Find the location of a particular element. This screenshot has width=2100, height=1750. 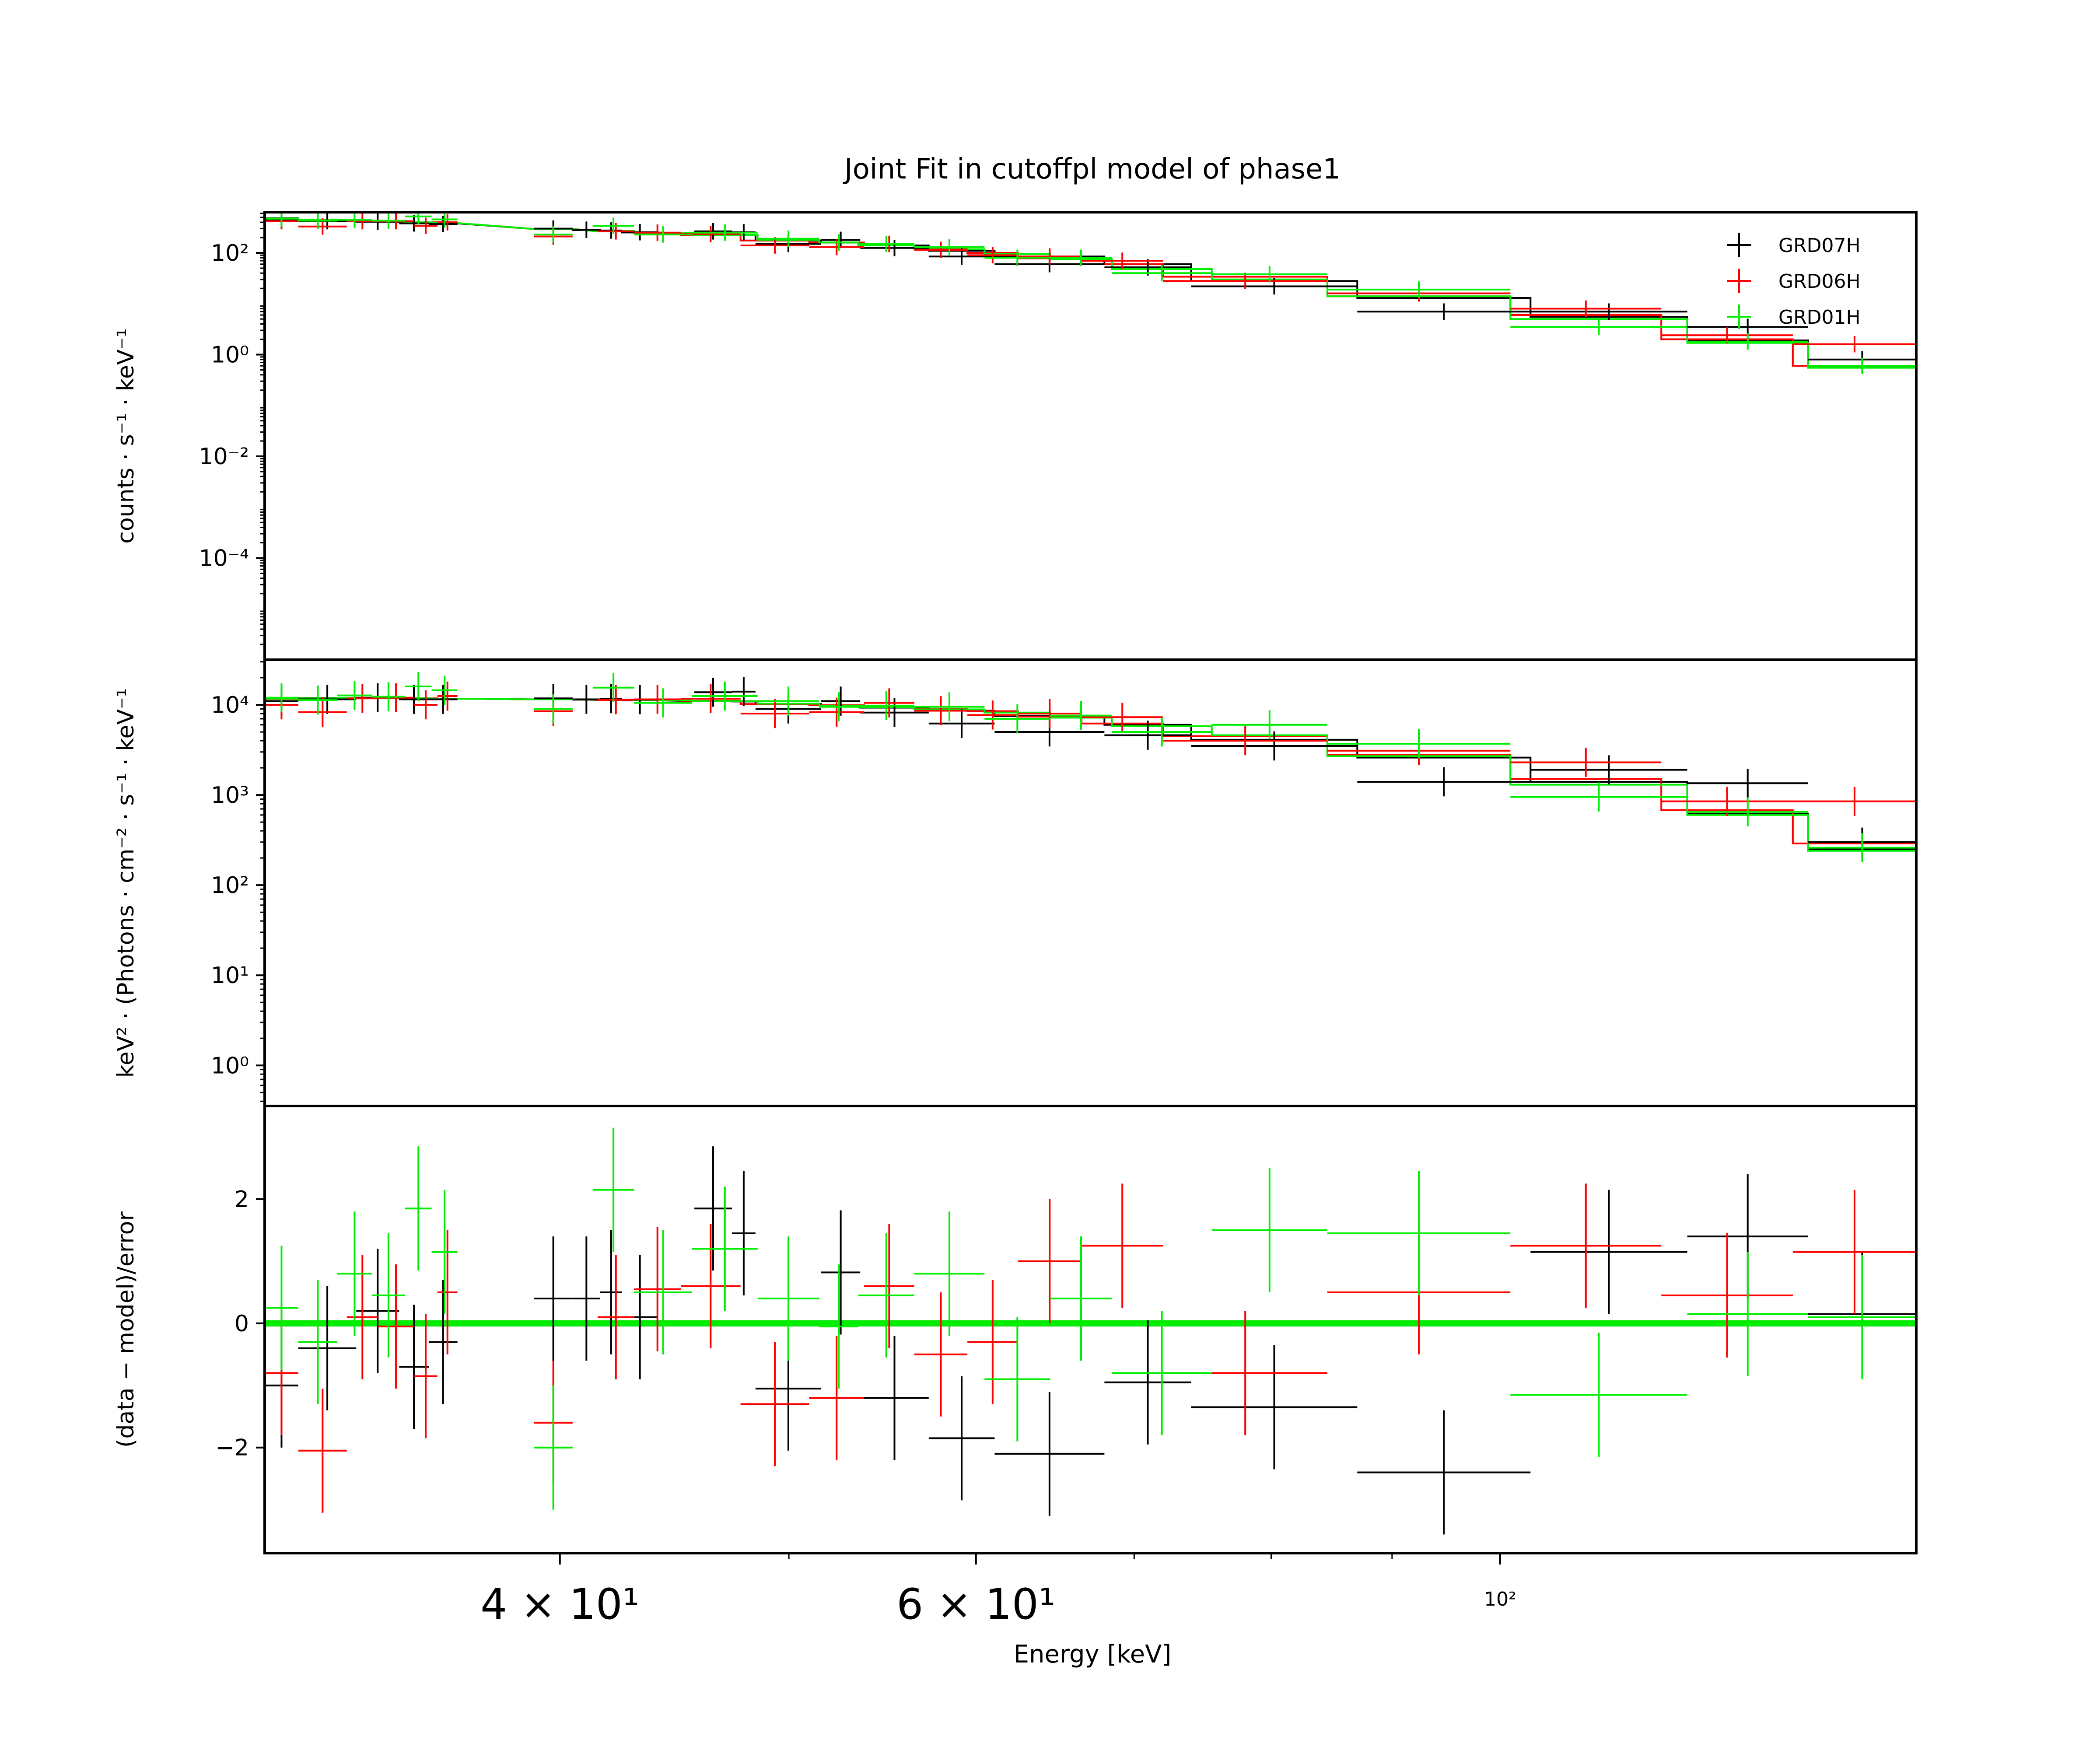

y-tick-label: −2 is located at coordinates (232, 1448).